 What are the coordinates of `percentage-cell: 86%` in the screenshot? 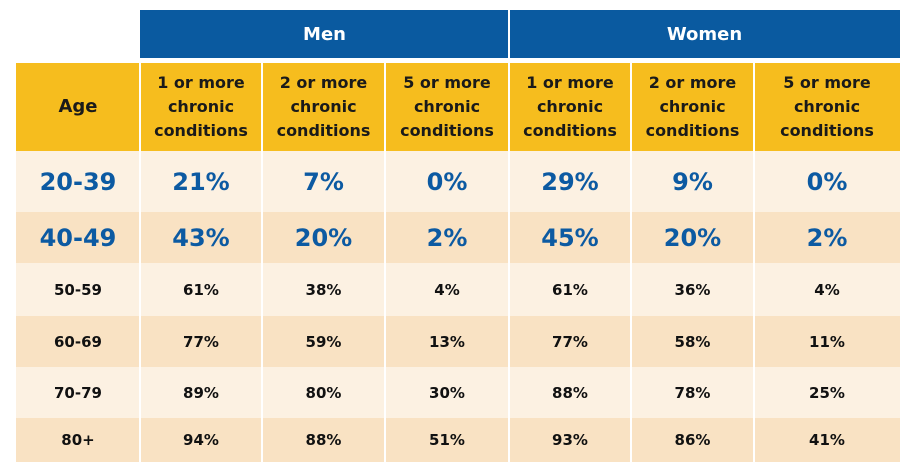 It's located at (692, 440).